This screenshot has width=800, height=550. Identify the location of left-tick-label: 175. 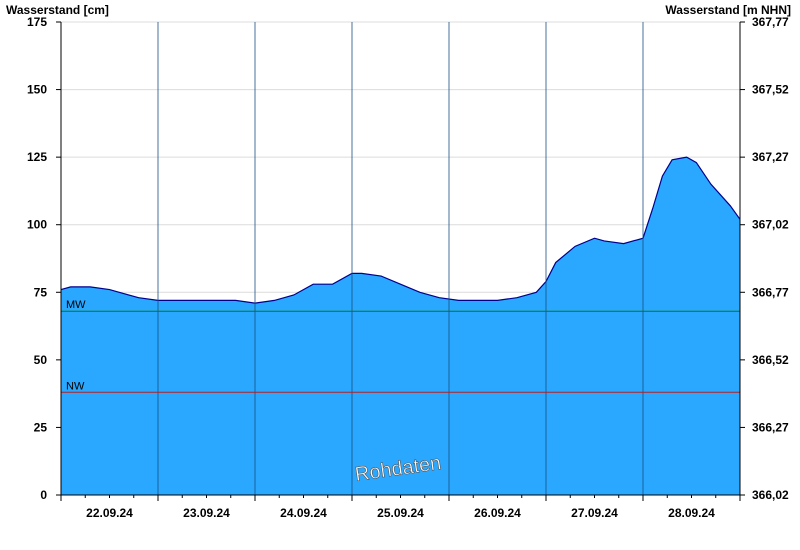
(37, 22).